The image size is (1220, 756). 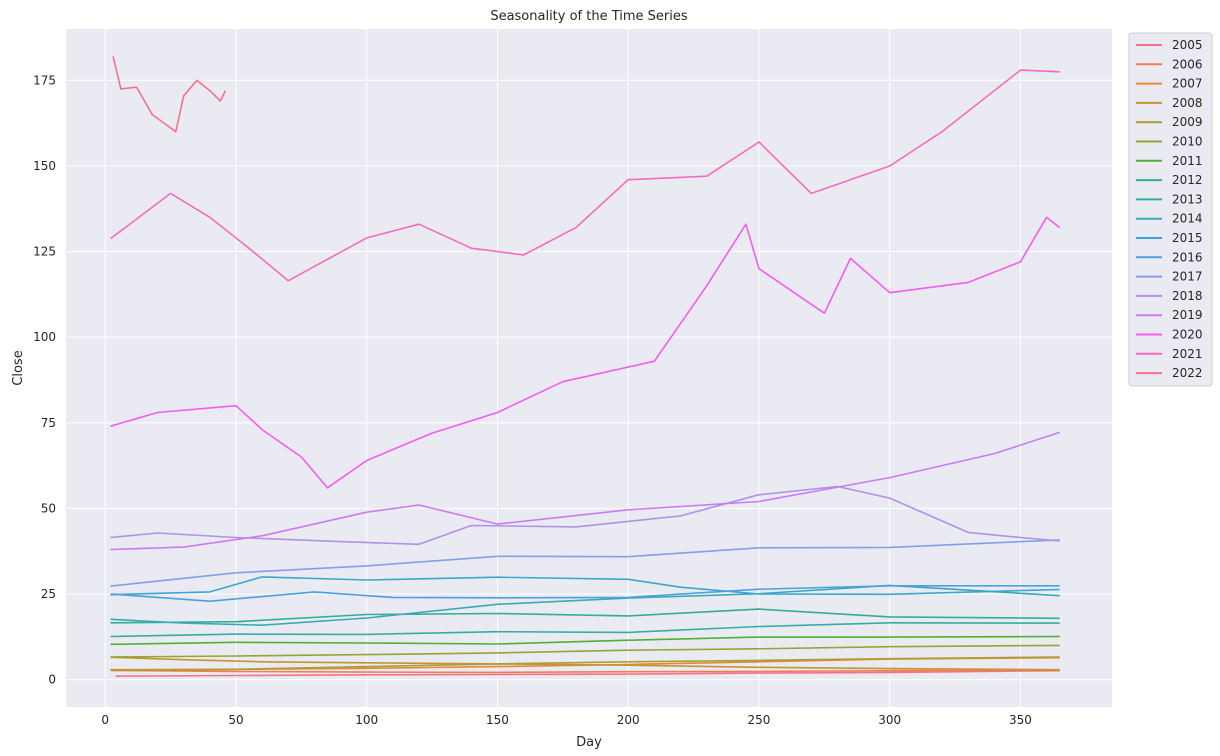 What do you see at coordinates (585, 515) in the screenshot?
I see `series-line-2018` at bounding box center [585, 515].